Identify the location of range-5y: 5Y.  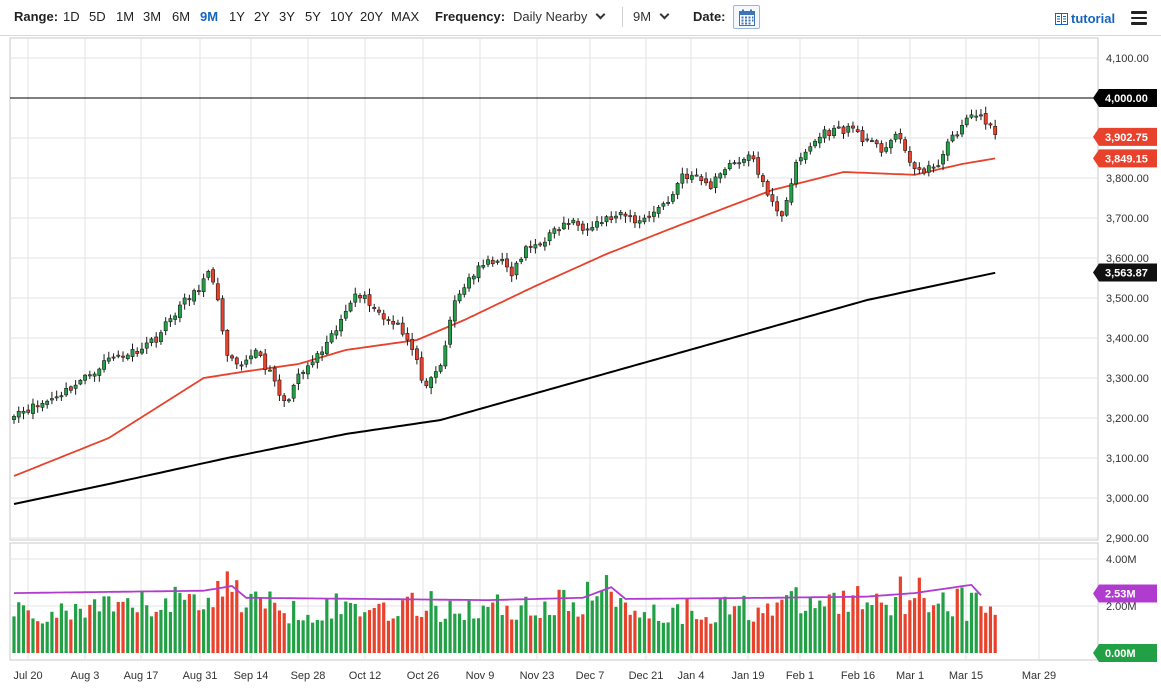
(313, 16).